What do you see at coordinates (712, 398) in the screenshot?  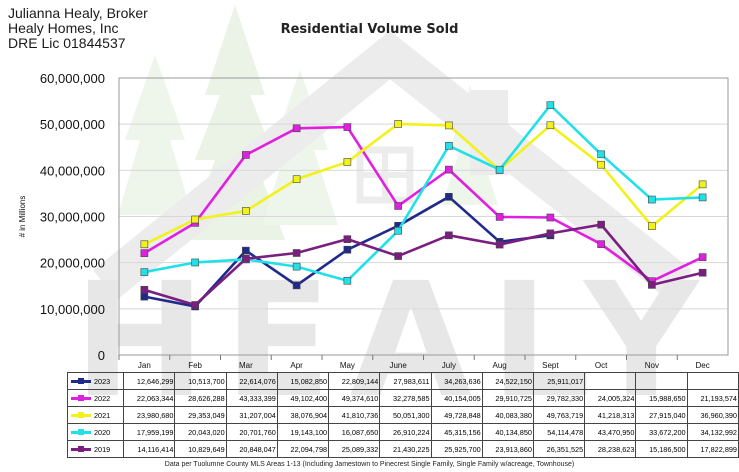 I see `table-cell: 21,193,574` at bounding box center [712, 398].